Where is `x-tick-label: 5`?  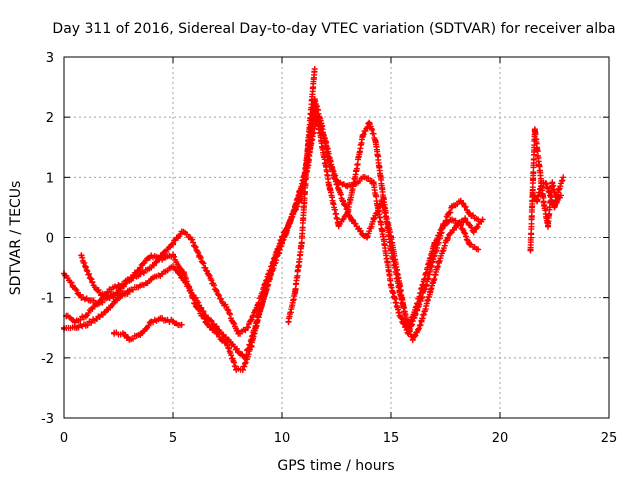 x-tick-label: 5 is located at coordinates (173, 438).